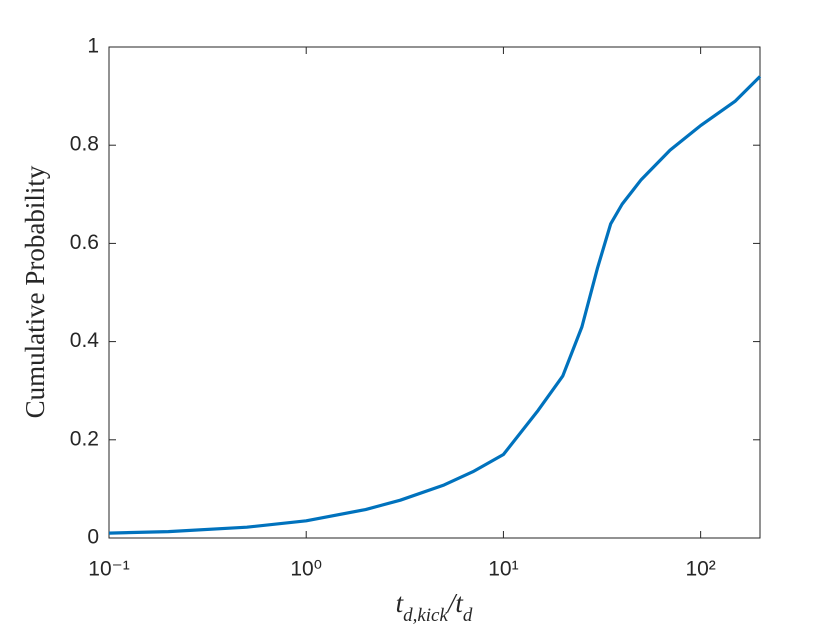 Image resolution: width=840 pixels, height=630 pixels. Describe the element at coordinates (434, 607) in the screenshot. I see `x-axis-label: td,kick/td` at that location.